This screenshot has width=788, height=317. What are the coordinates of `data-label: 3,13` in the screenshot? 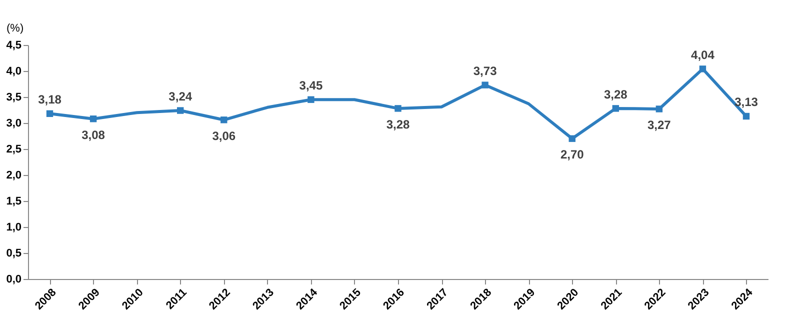 It's located at (746, 102).